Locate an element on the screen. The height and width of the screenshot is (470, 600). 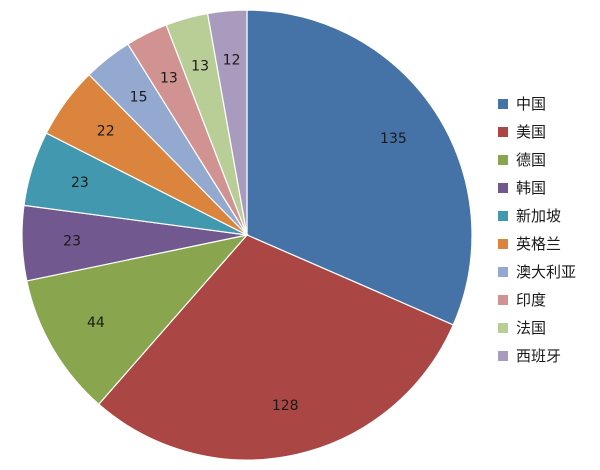
legend-label-5: 英格兰 is located at coordinates (538, 244).